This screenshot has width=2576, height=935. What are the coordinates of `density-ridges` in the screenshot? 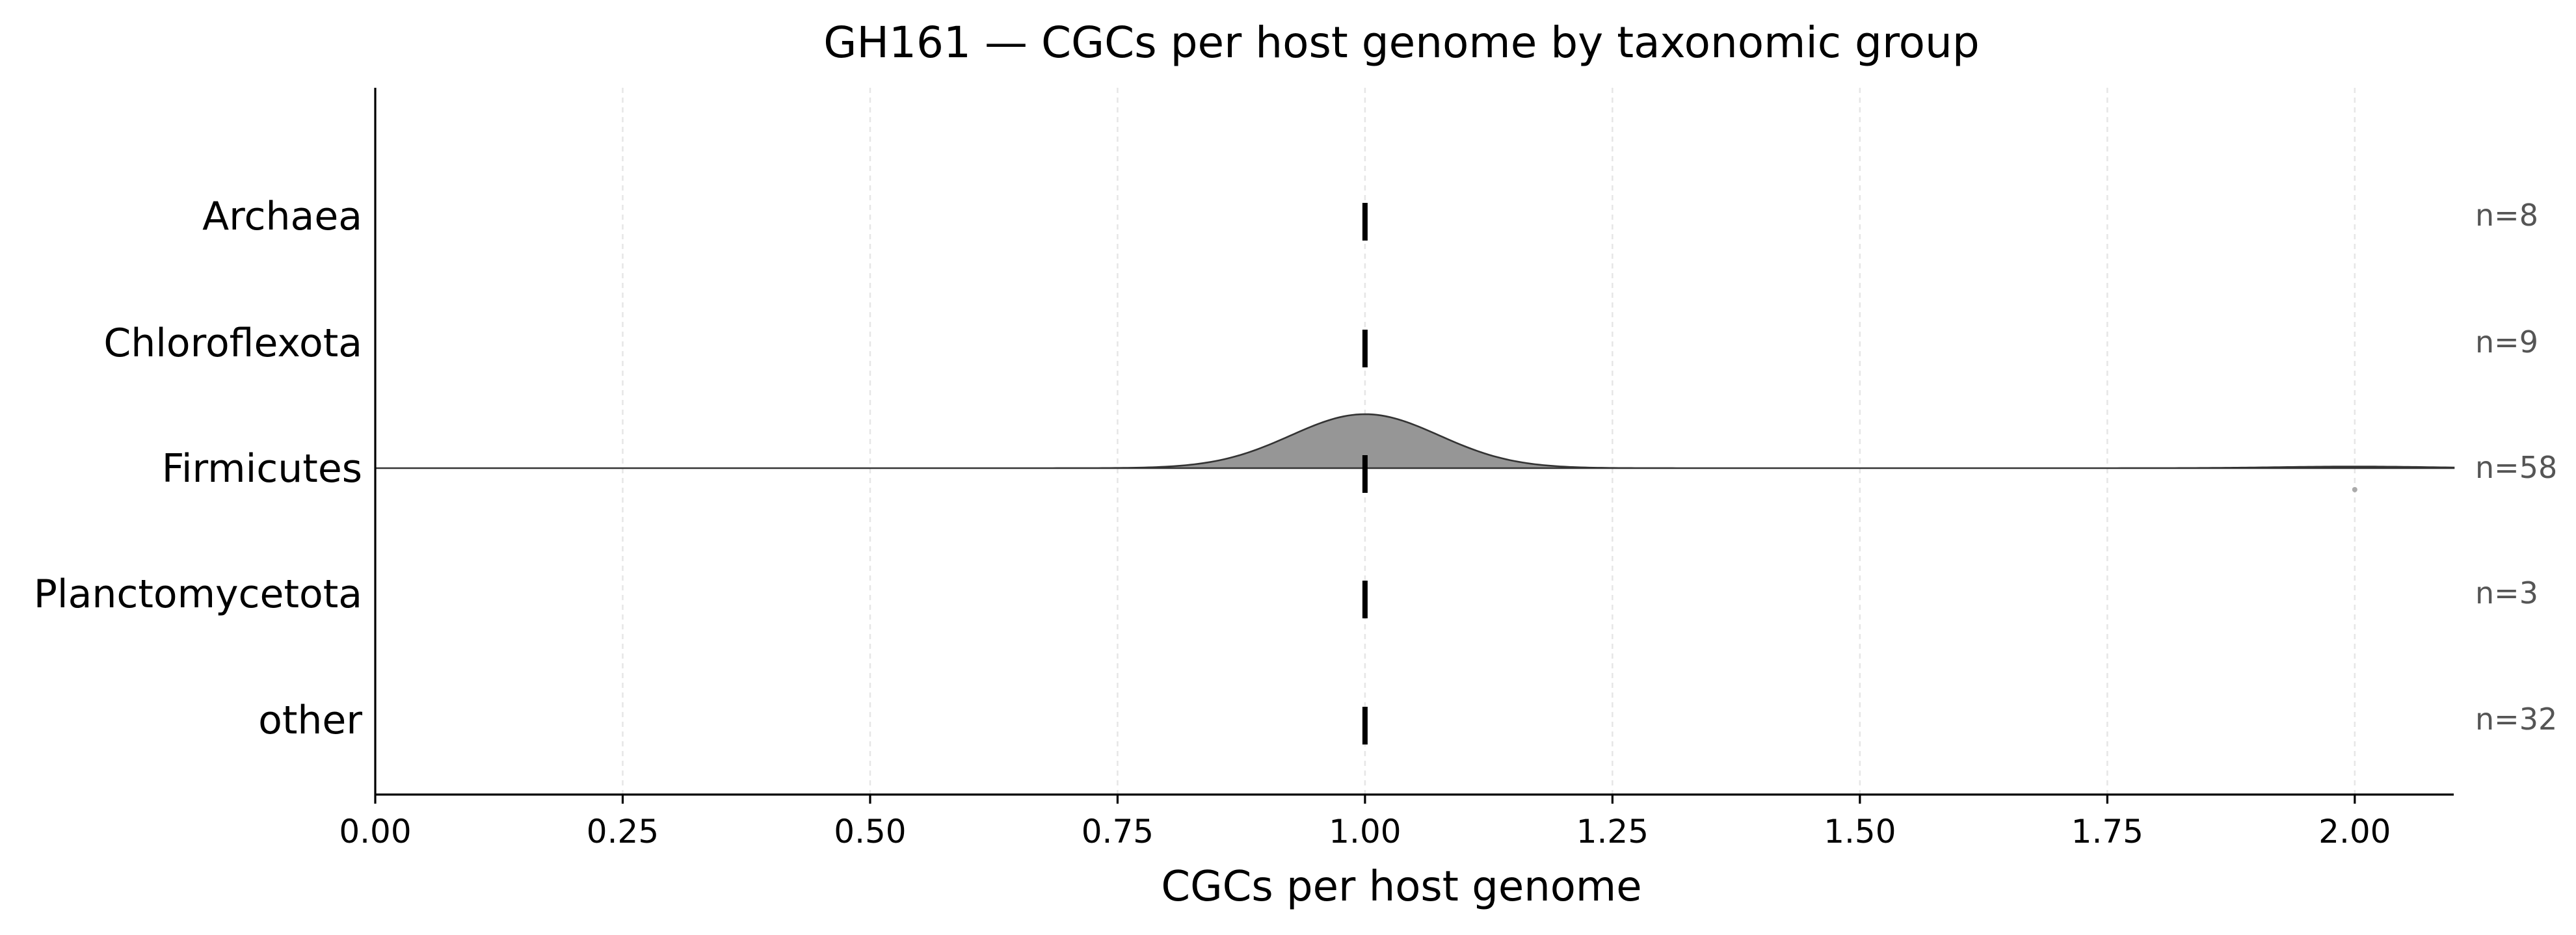 It's located at (1415, 441).